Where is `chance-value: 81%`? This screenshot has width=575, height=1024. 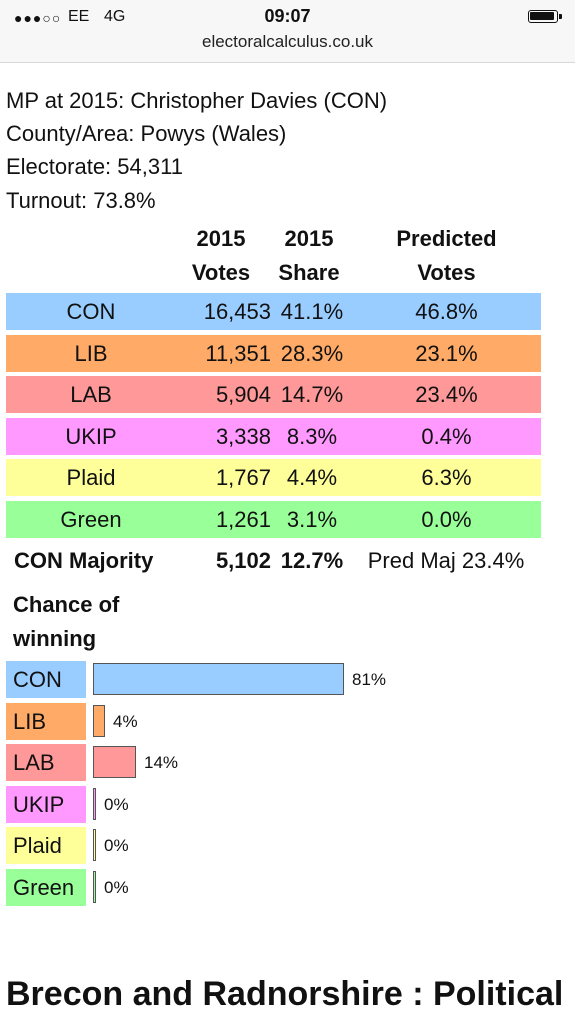 chance-value: 81% is located at coordinates (369, 679).